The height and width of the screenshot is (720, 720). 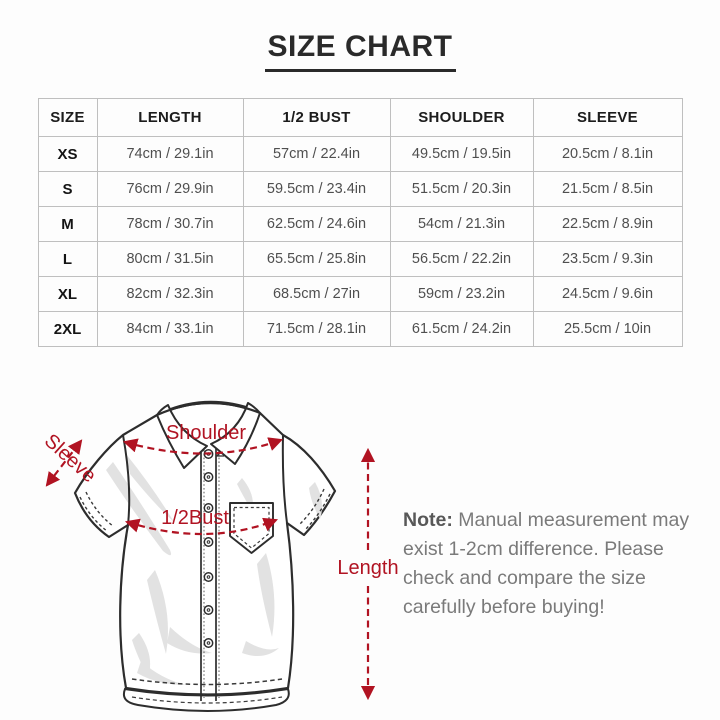 I want to click on note-label: Note:, so click(x=428, y=520).